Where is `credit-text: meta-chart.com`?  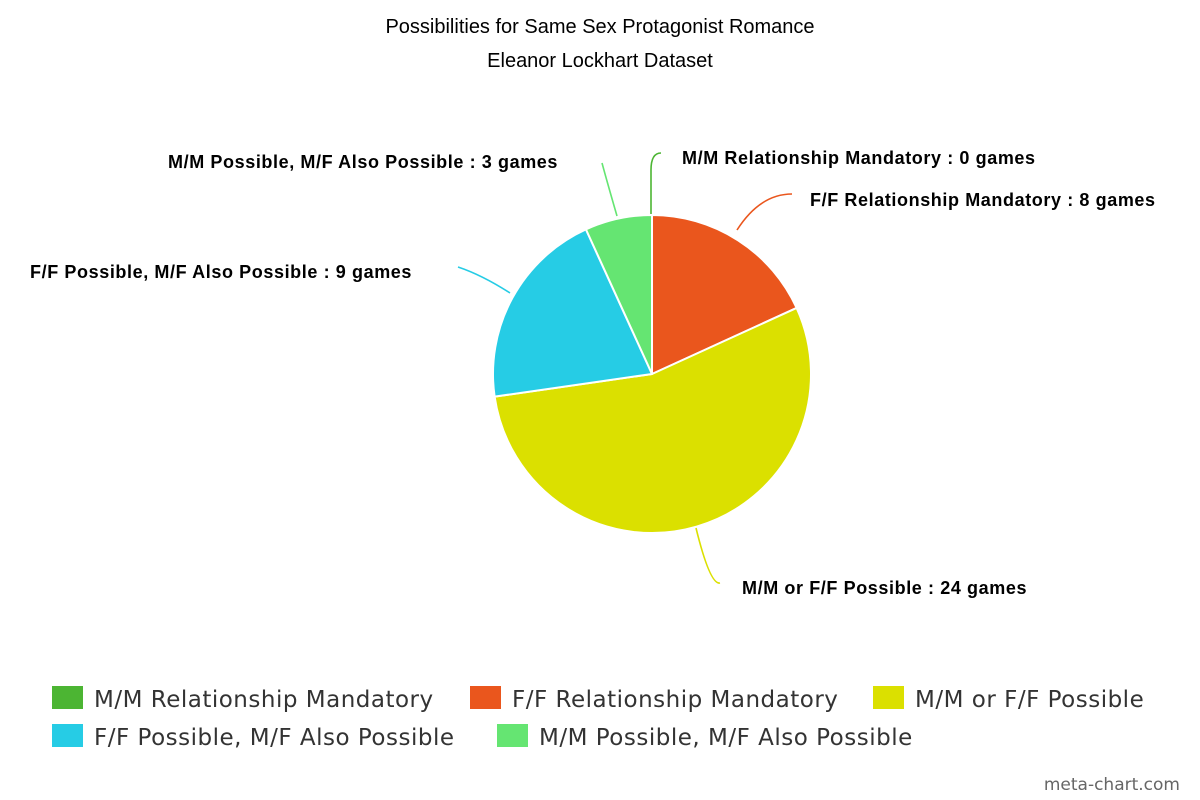
credit-text: meta-chart.com is located at coordinates (1112, 785).